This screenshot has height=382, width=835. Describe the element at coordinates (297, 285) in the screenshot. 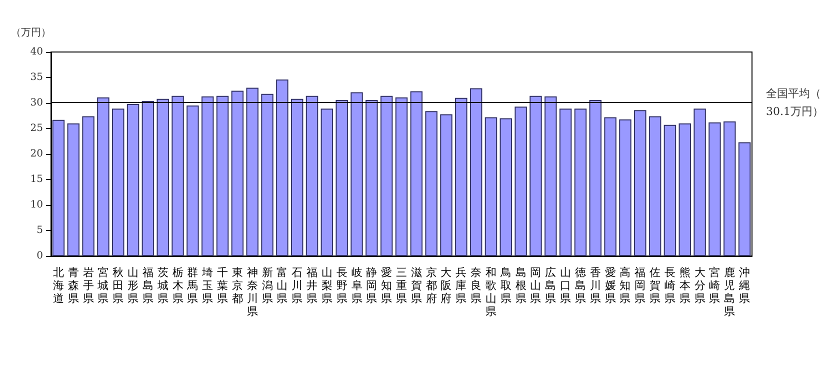

I see `x-tick-label: 石川県` at that location.